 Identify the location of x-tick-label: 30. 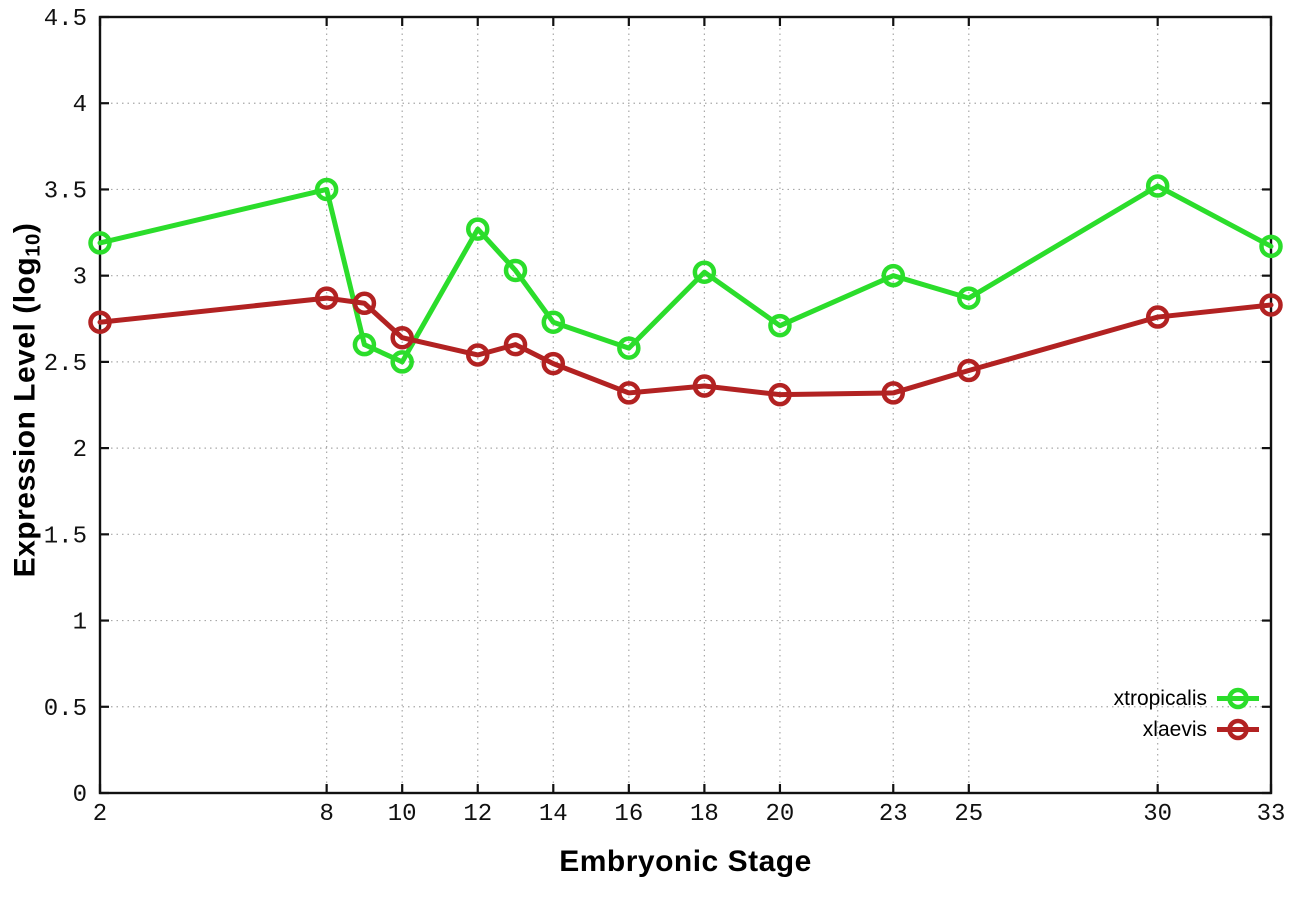
(1157, 814).